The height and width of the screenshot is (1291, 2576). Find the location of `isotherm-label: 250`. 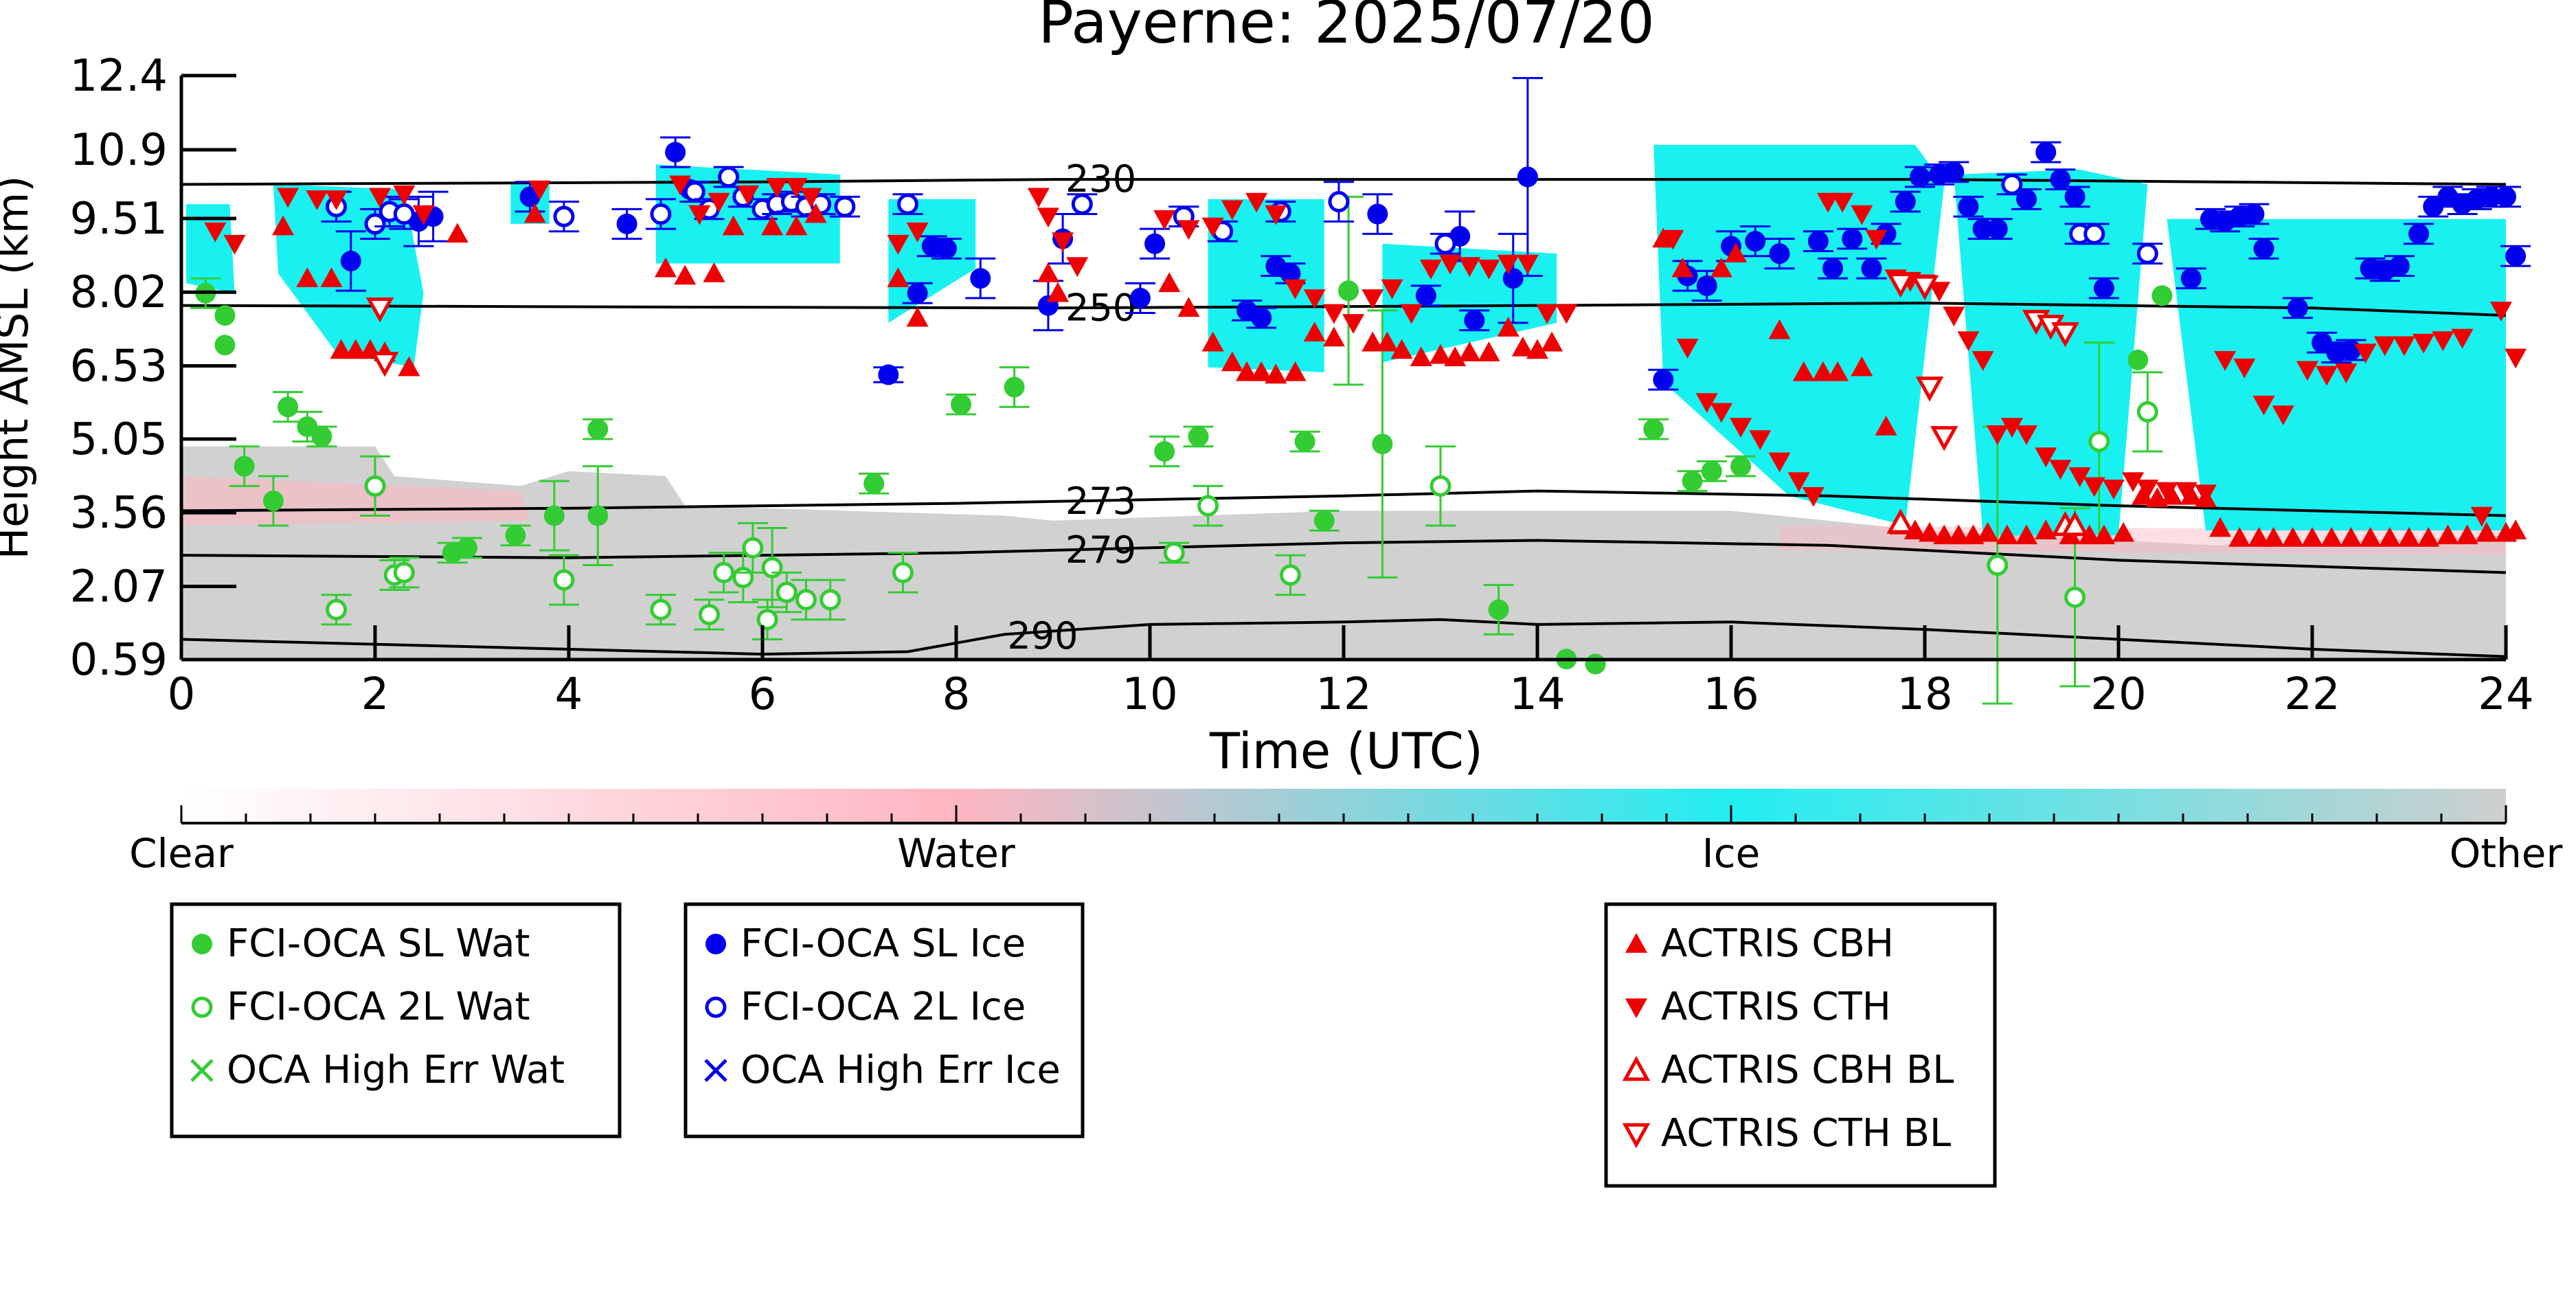

isotherm-label: 250 is located at coordinates (1100, 307).